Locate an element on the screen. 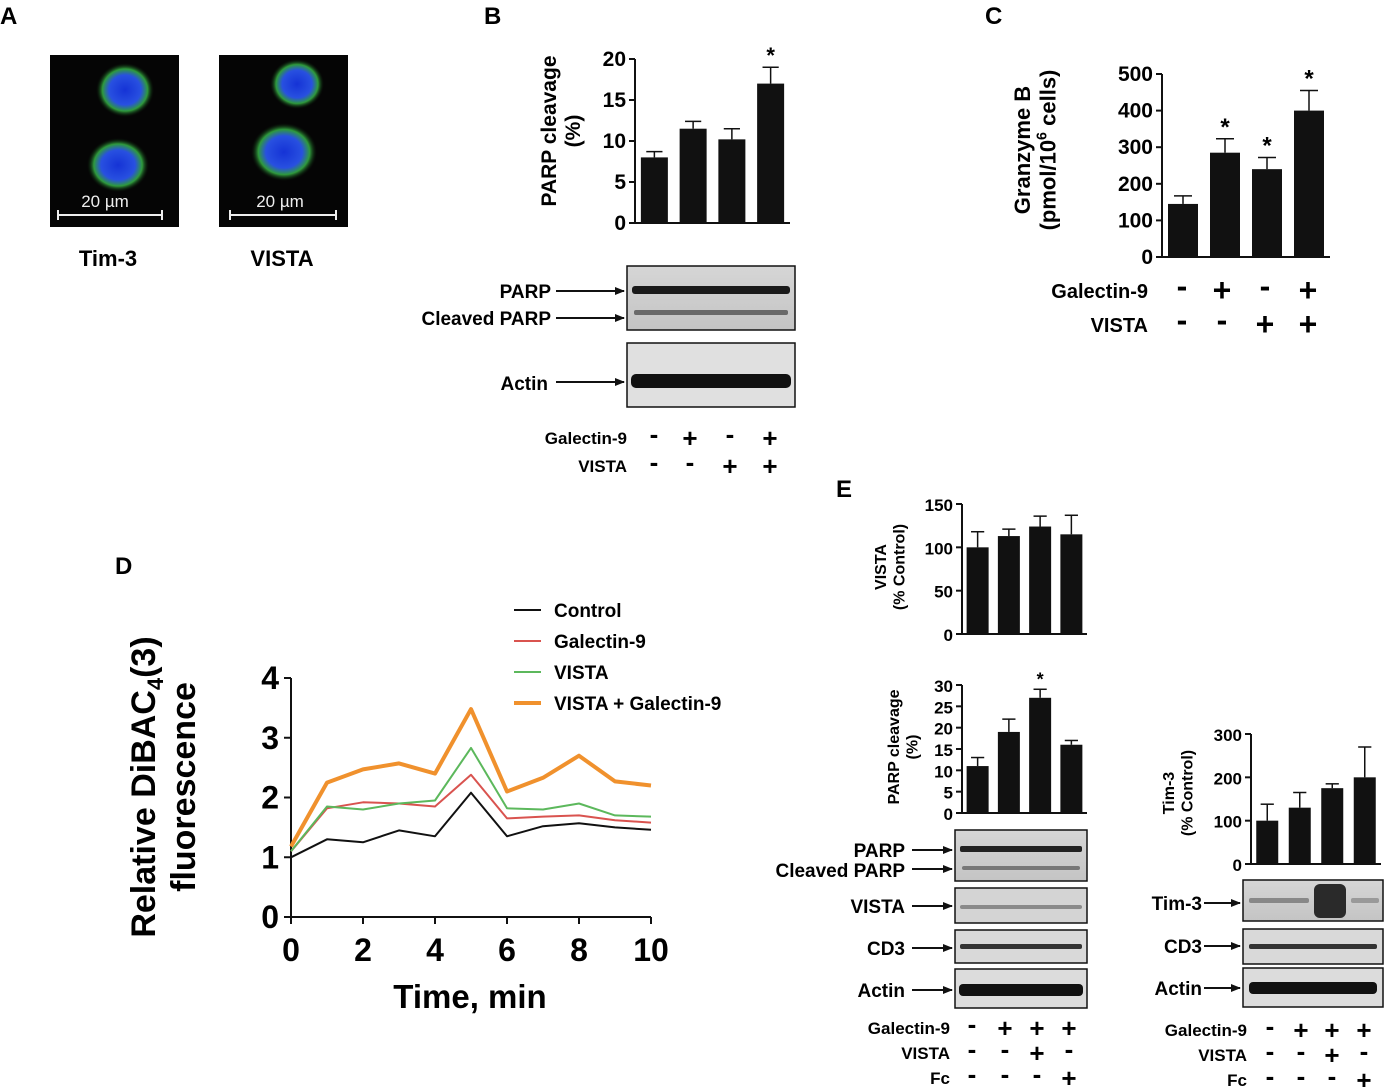  conditions-e-left: Galectin-9- + + +VISTA - - + -Fc - - - + is located at coordinates (972, 1048).